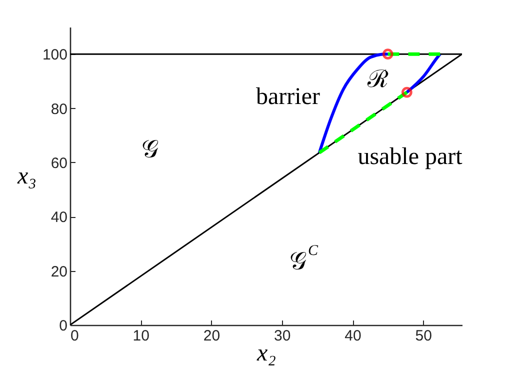 The width and height of the screenshot is (510, 383). Describe the element at coordinates (150, 150) in the screenshot. I see `annotation: 𝒢` at that location.